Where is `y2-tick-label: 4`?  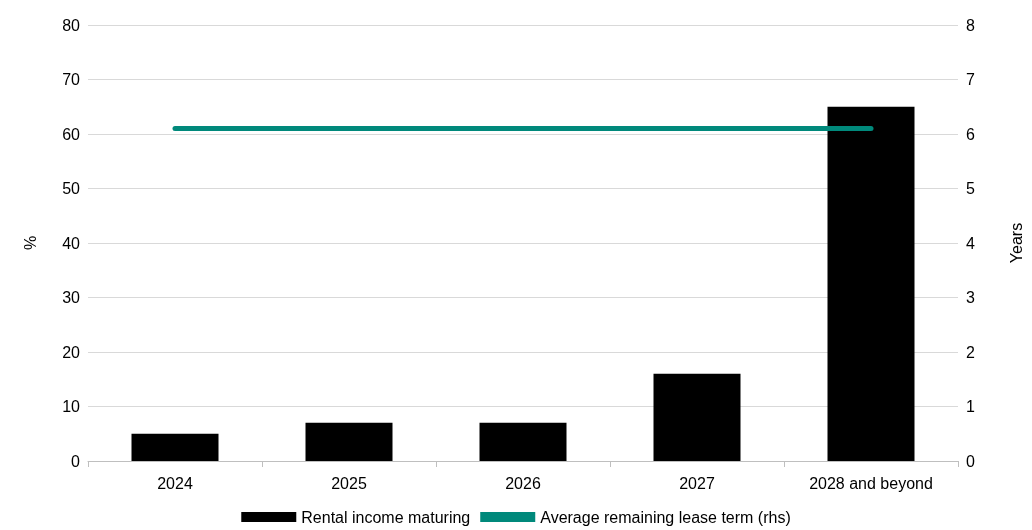 y2-tick-label: 4 is located at coordinates (970, 243).